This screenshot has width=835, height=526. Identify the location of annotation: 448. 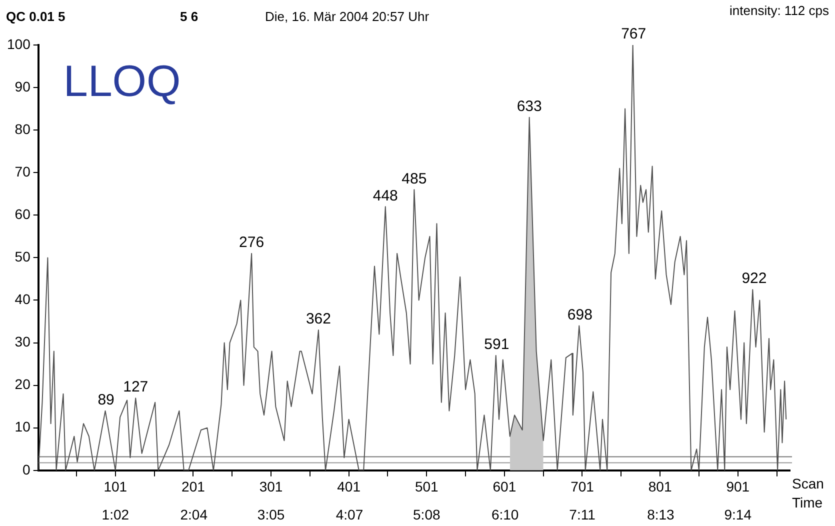
(385, 195).